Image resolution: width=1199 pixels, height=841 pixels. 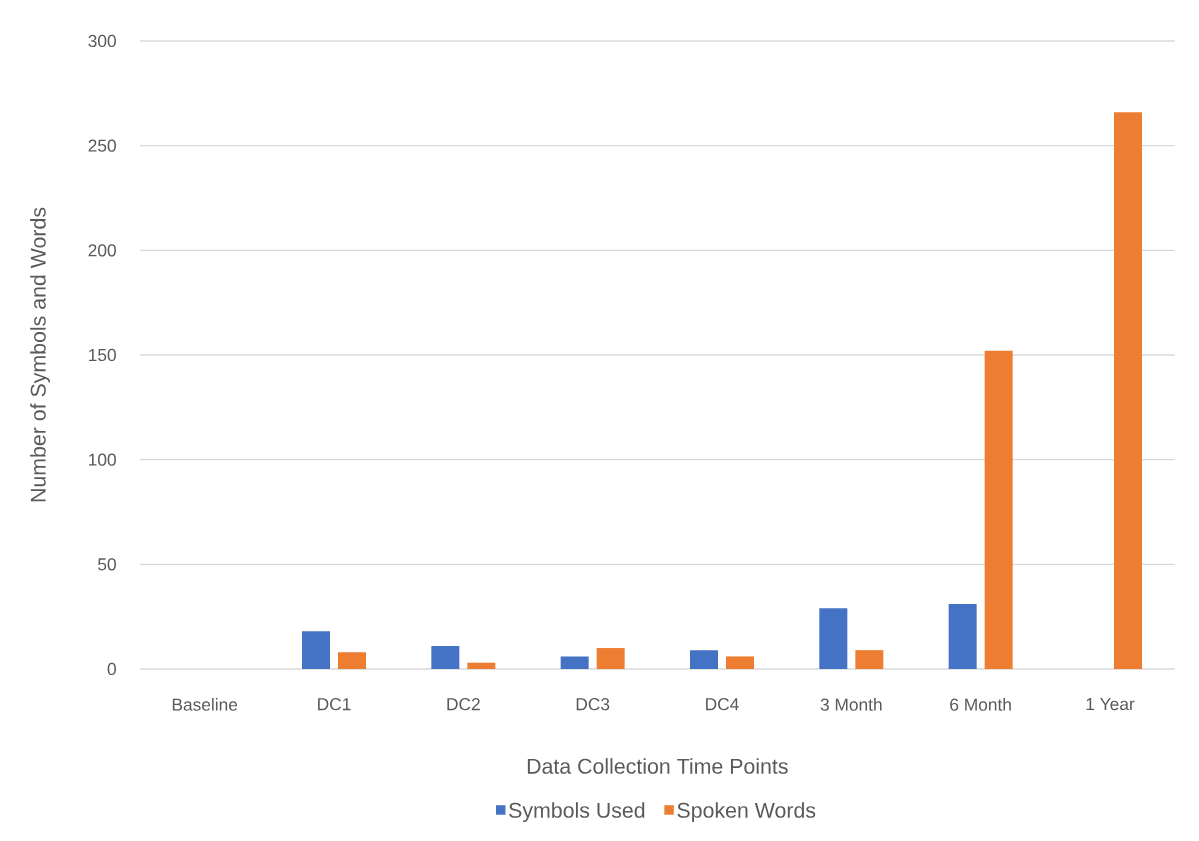 What do you see at coordinates (1110, 704) in the screenshot?
I see `x-tick-label: 1 Year` at bounding box center [1110, 704].